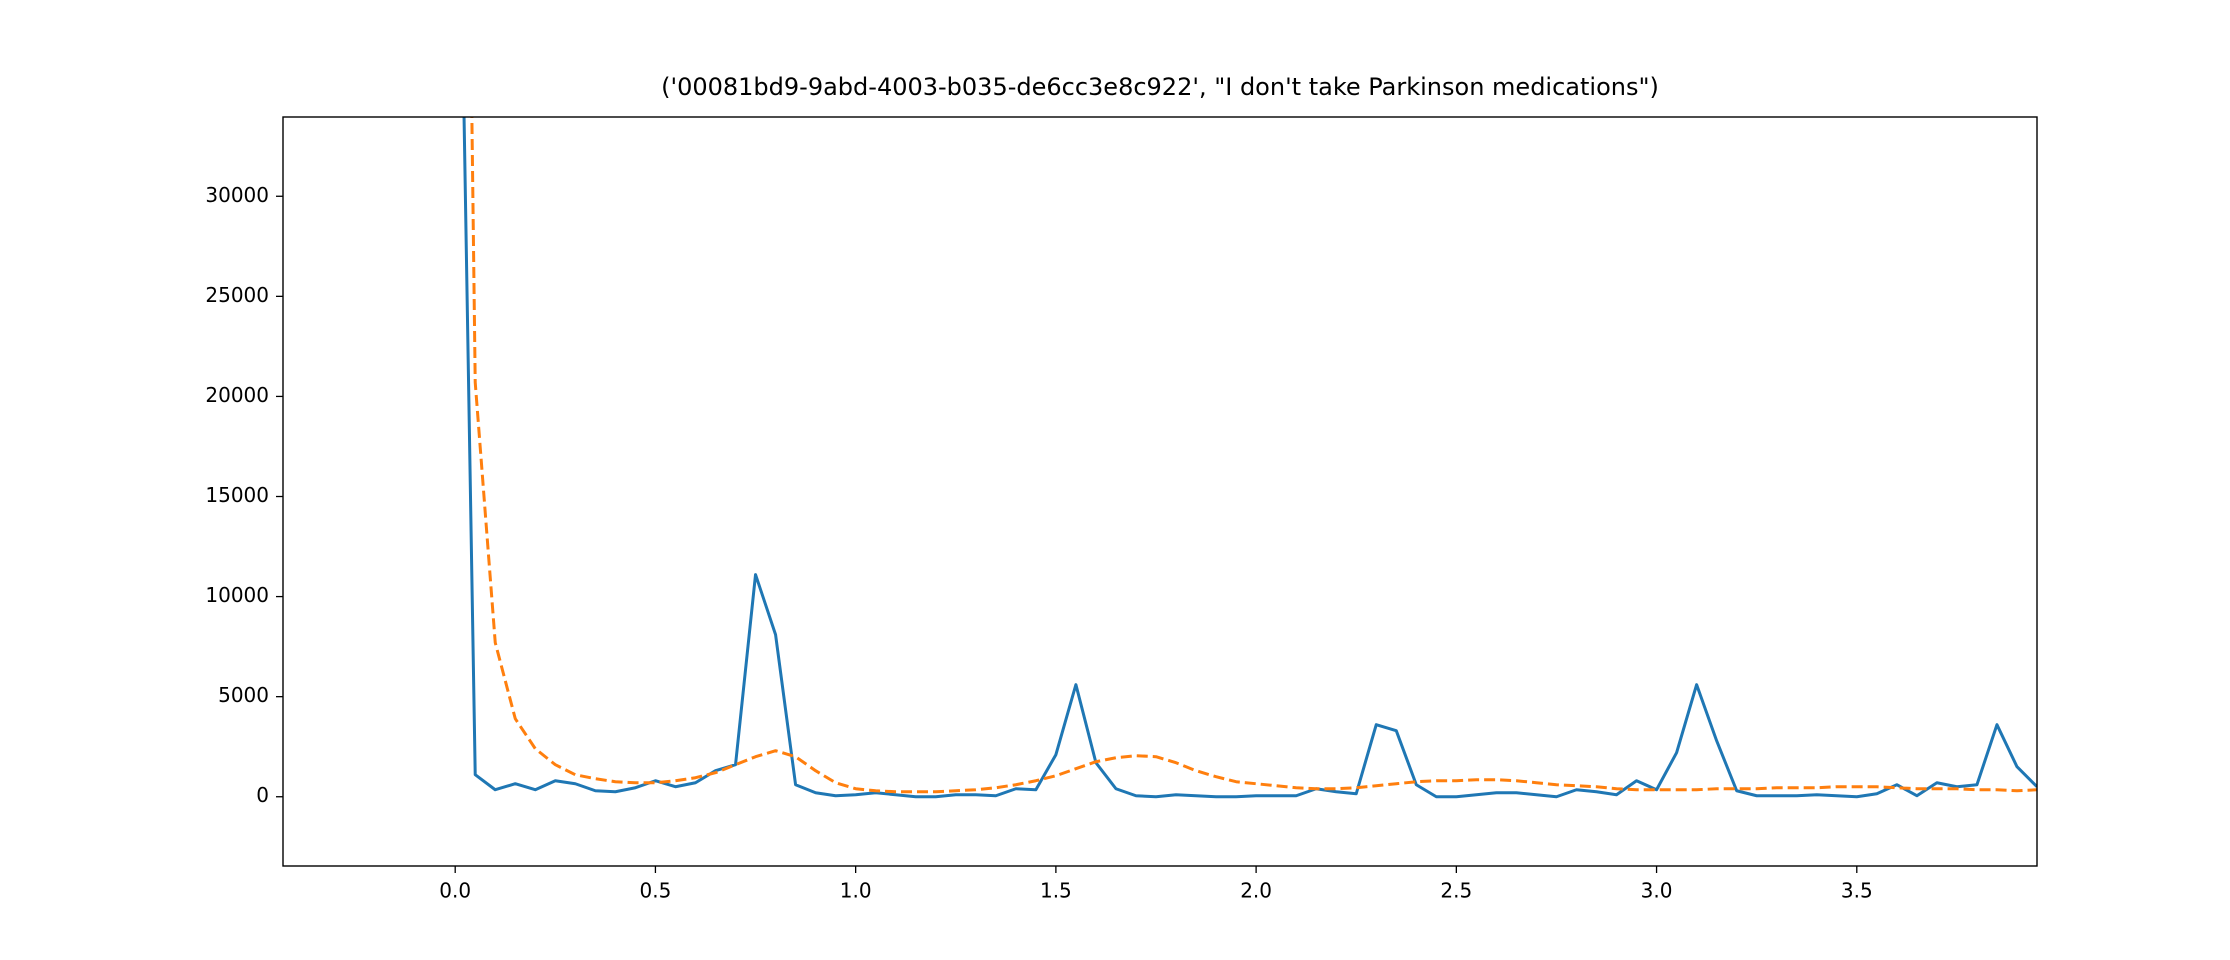 The height and width of the screenshot is (960, 2230). Describe the element at coordinates (243, 695) in the screenshot. I see `y-tick-label: 5000` at that location.